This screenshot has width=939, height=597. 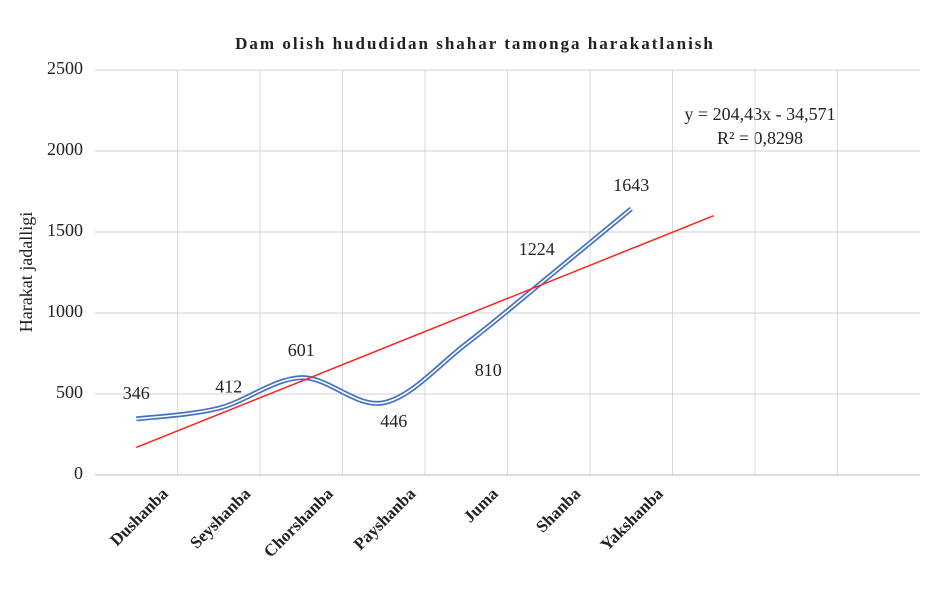 What do you see at coordinates (301, 350) in the screenshot?
I see `data-label: 601` at bounding box center [301, 350].